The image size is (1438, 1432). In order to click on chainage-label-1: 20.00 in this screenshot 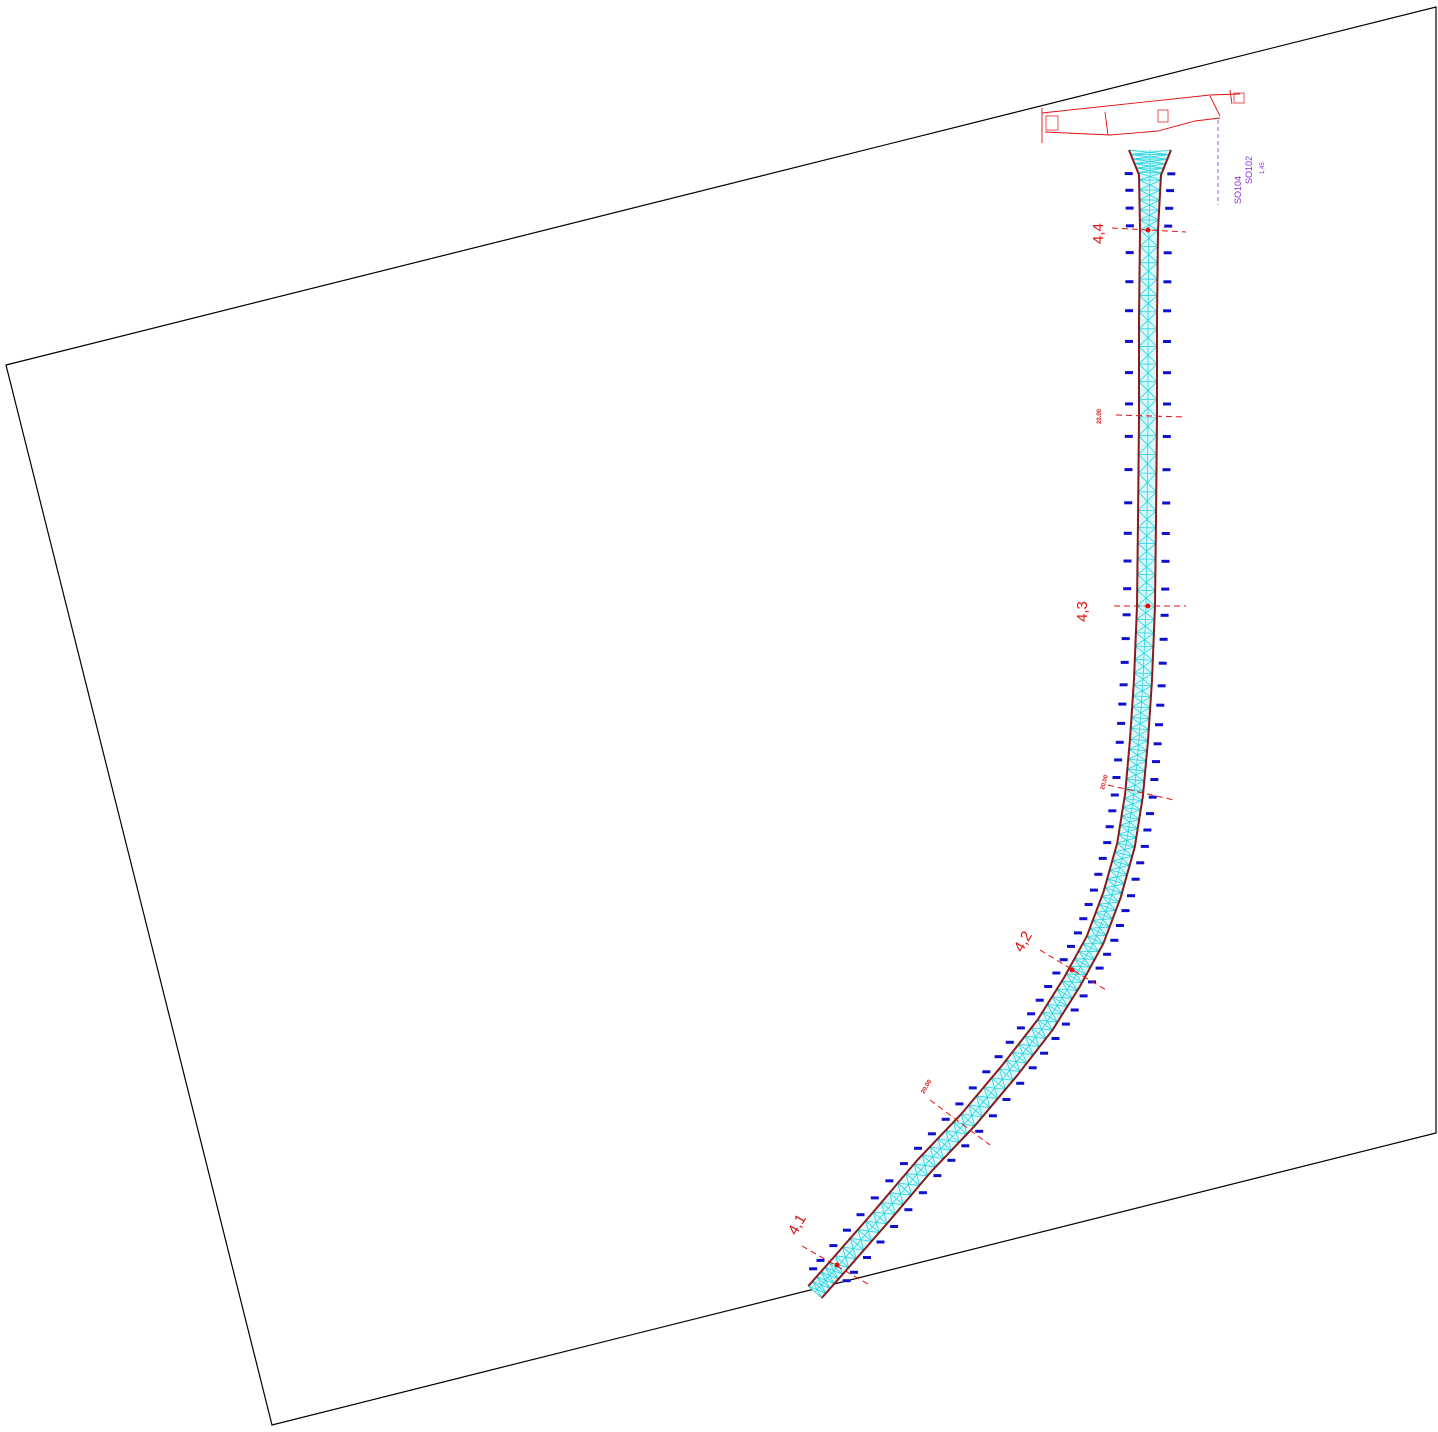, I will do `click(927, 1086)`.